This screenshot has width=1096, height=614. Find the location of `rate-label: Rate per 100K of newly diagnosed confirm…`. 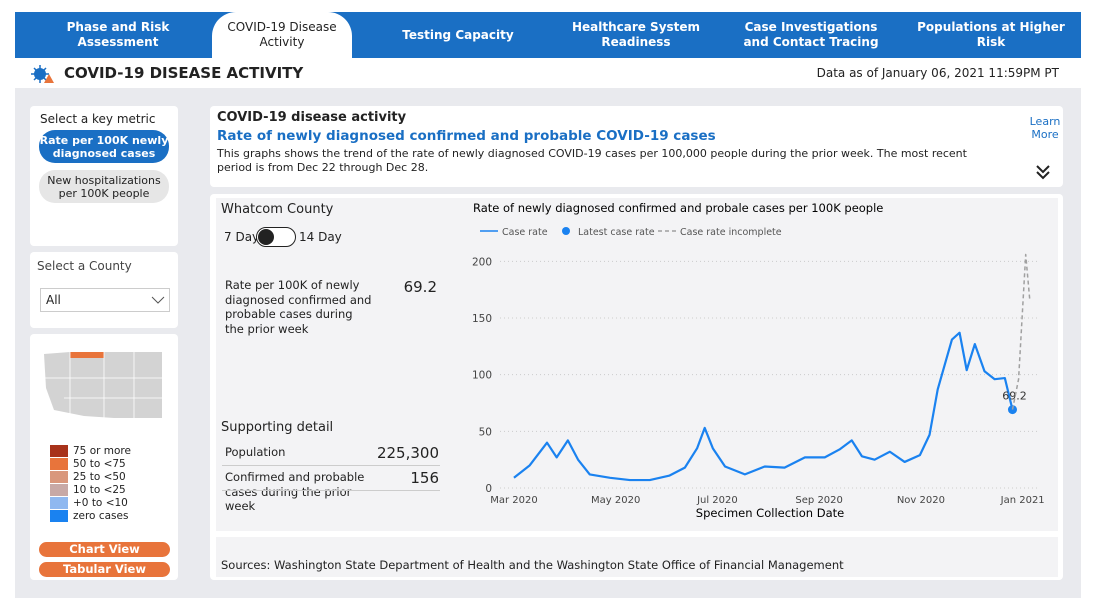

rate-label: Rate per 100K of newly diagnosed confirm… is located at coordinates (298, 307).